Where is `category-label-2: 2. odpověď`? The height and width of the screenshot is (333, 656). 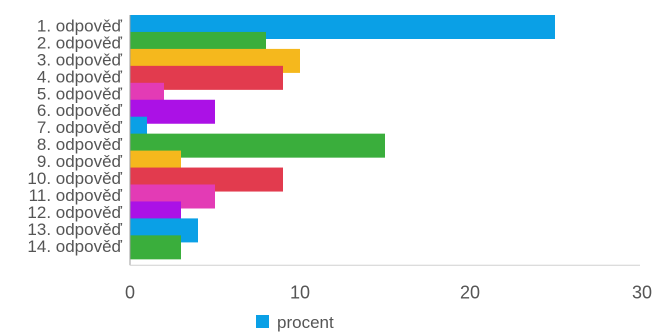
category-label-2: 2. odpověď is located at coordinates (80, 42).